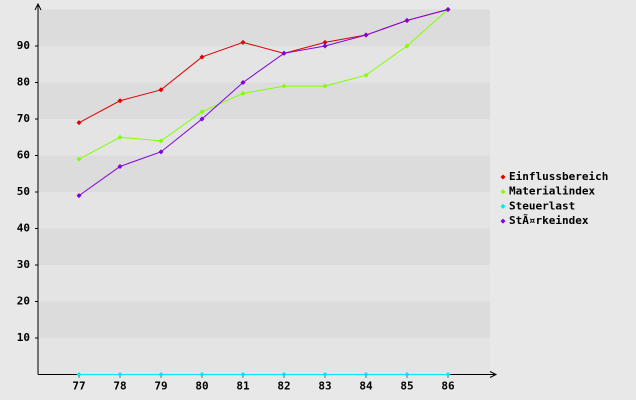  What do you see at coordinates (23, 301) in the screenshot?
I see `y-tick-label: 20` at bounding box center [23, 301].